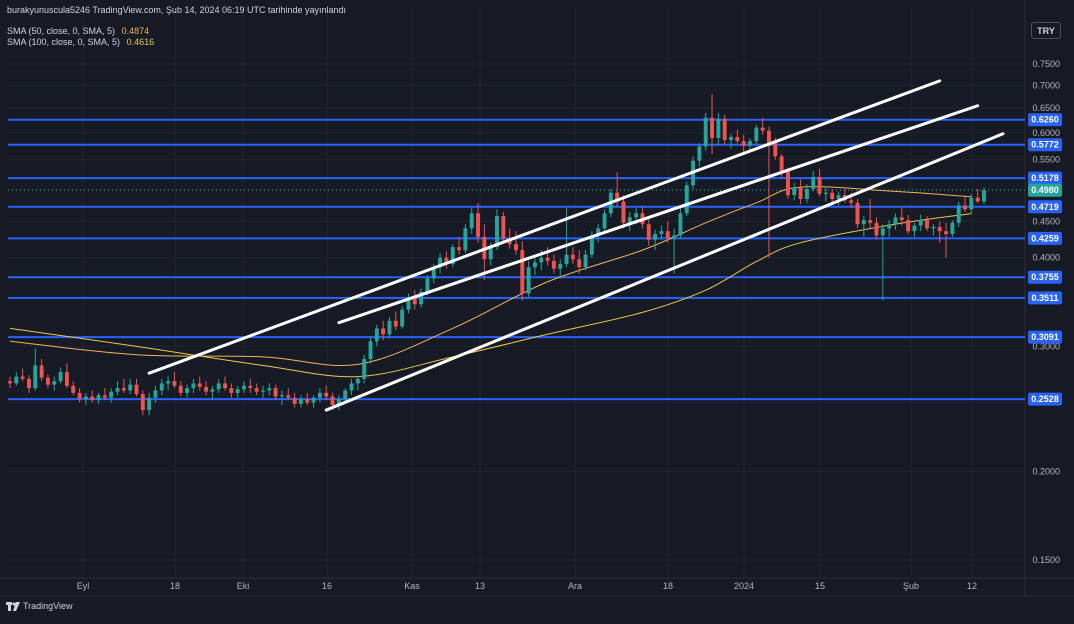  Describe the element at coordinates (64, 42) in the screenshot. I see `sma100-label: SMA (100, close, 0, SMA, 5)` at that location.